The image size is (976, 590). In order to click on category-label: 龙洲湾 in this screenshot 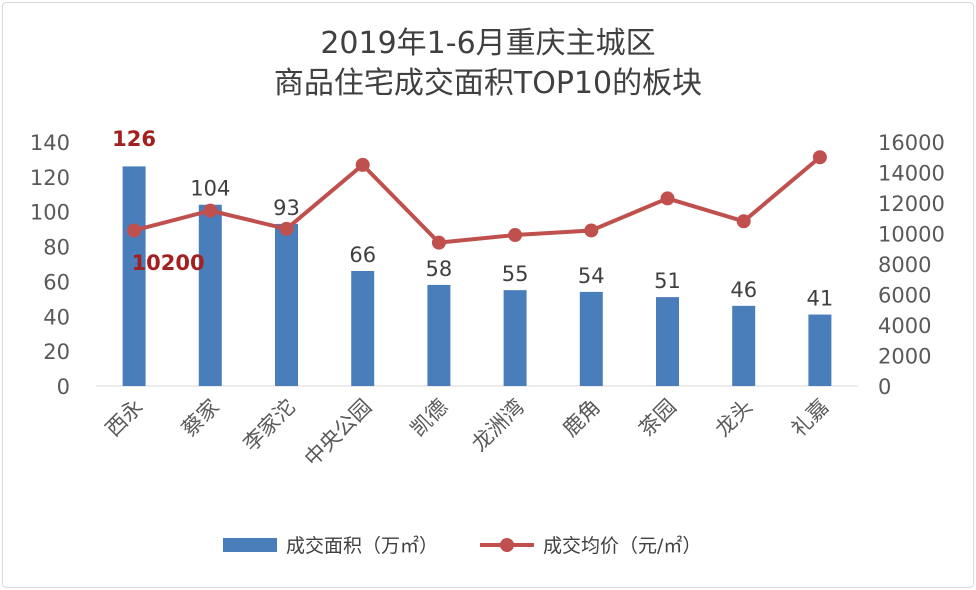, I will do `click(498, 426)`.